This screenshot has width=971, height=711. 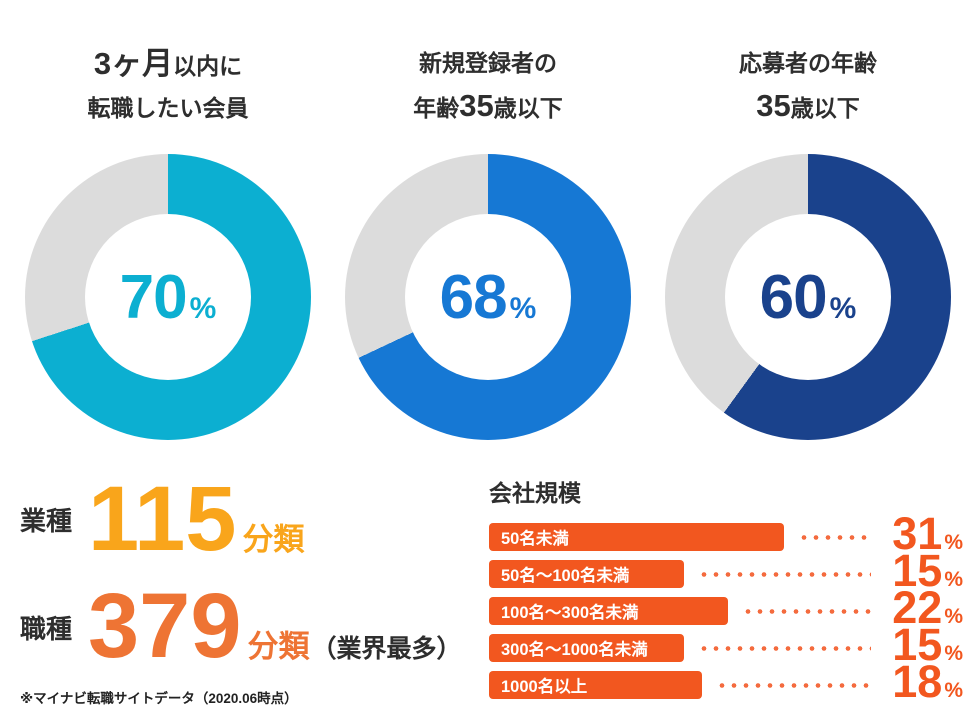 I want to click on chart-title-line: 35歳以下, so click(x=808, y=108).